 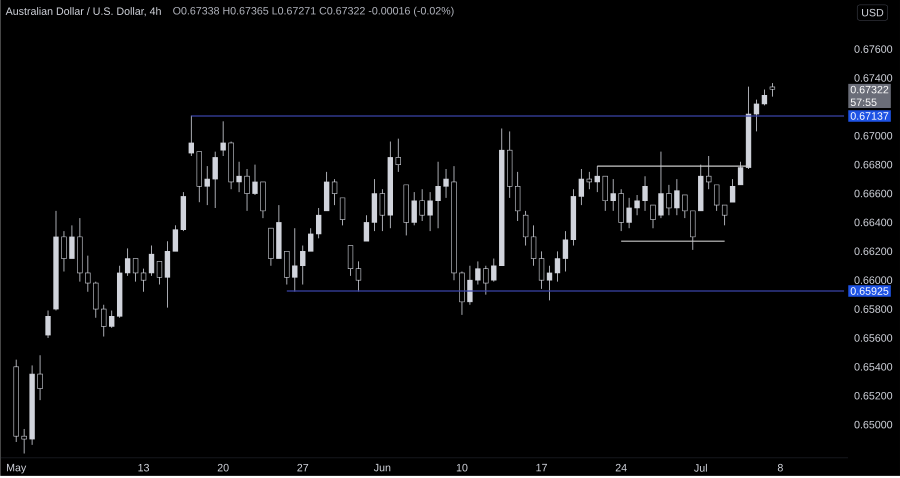 What do you see at coordinates (873, 396) in the screenshot?
I see `y-tick-label: 0.65200` at bounding box center [873, 396].